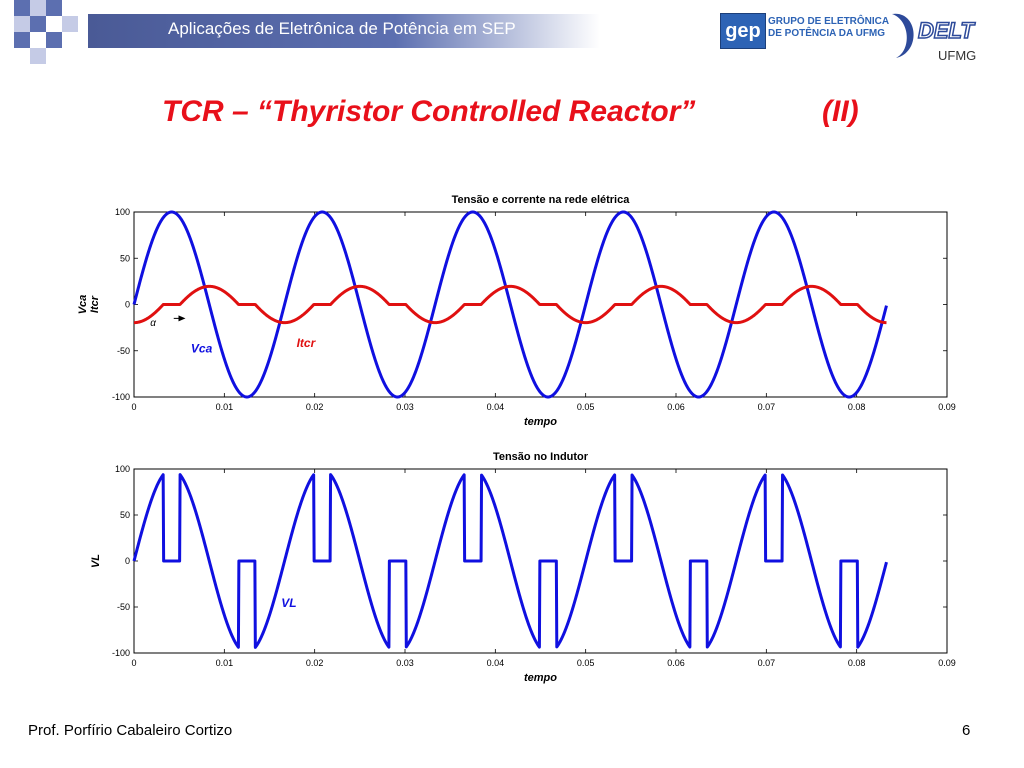 This screenshot has width=1024, height=768. What do you see at coordinates (496, 663) in the screenshot?
I see `chart-1-xtick-label: 0.04` at bounding box center [496, 663].